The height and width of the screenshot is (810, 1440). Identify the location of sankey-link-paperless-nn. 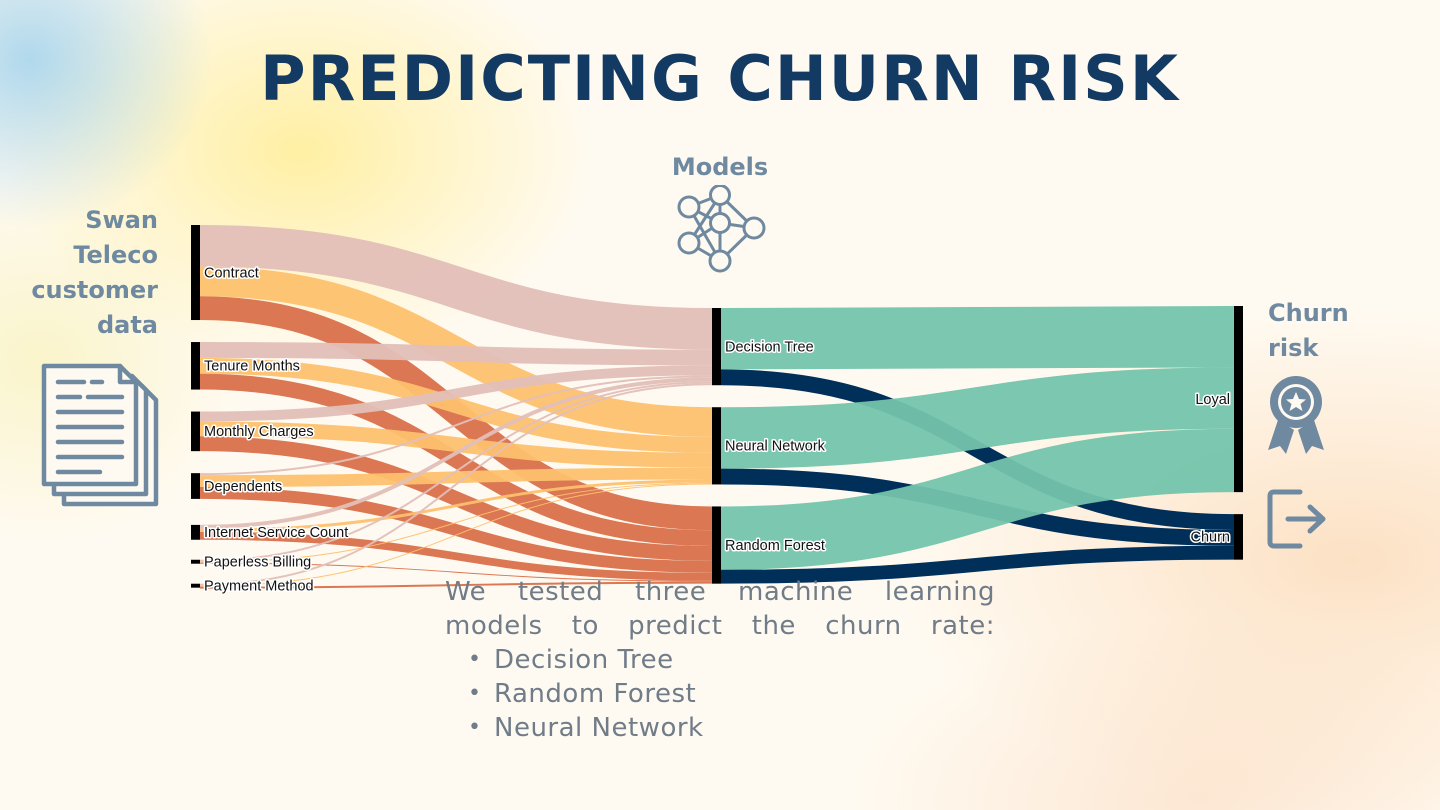
(456, 522).